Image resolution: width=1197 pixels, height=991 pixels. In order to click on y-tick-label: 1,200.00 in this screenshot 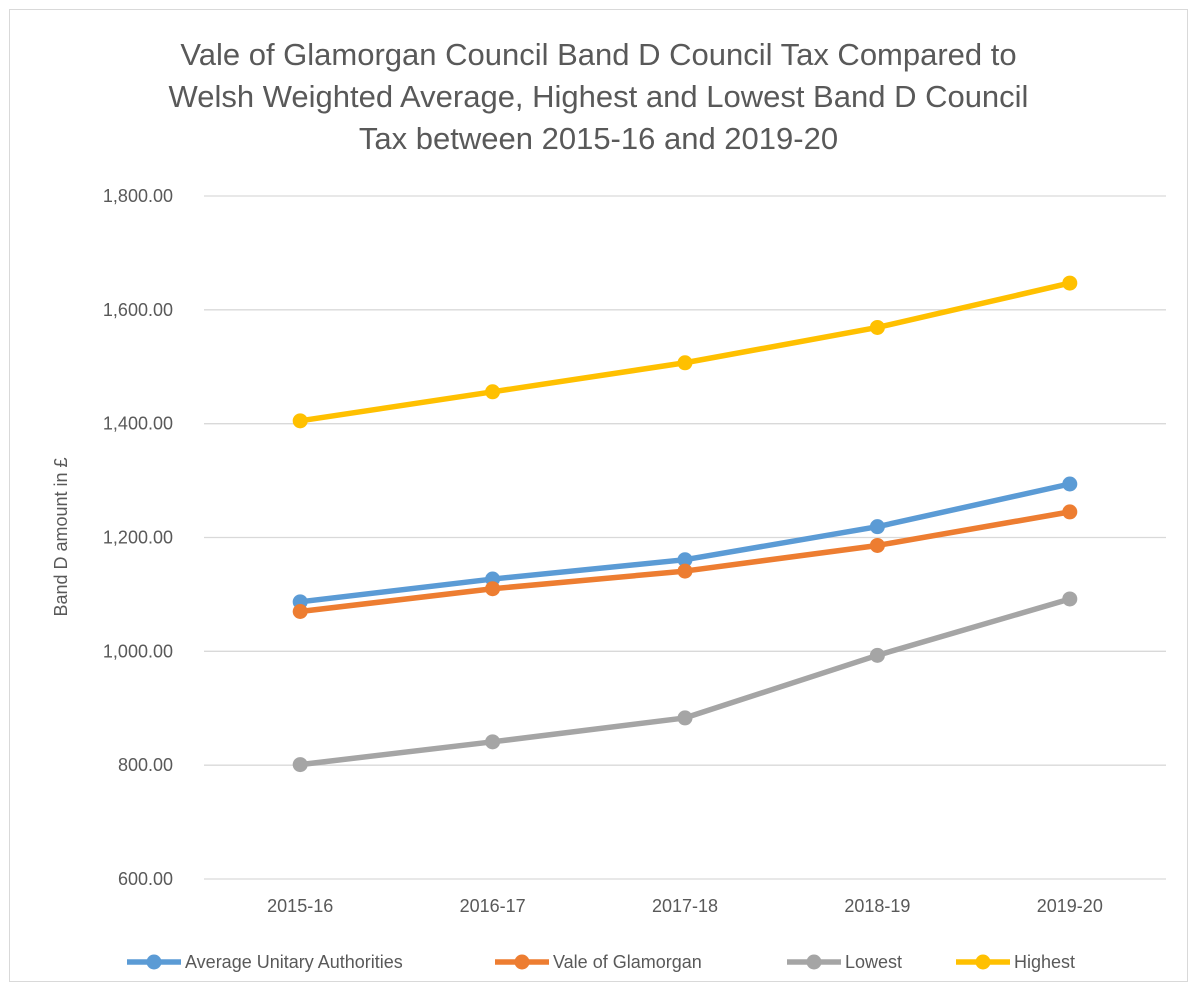, I will do `click(138, 538)`.